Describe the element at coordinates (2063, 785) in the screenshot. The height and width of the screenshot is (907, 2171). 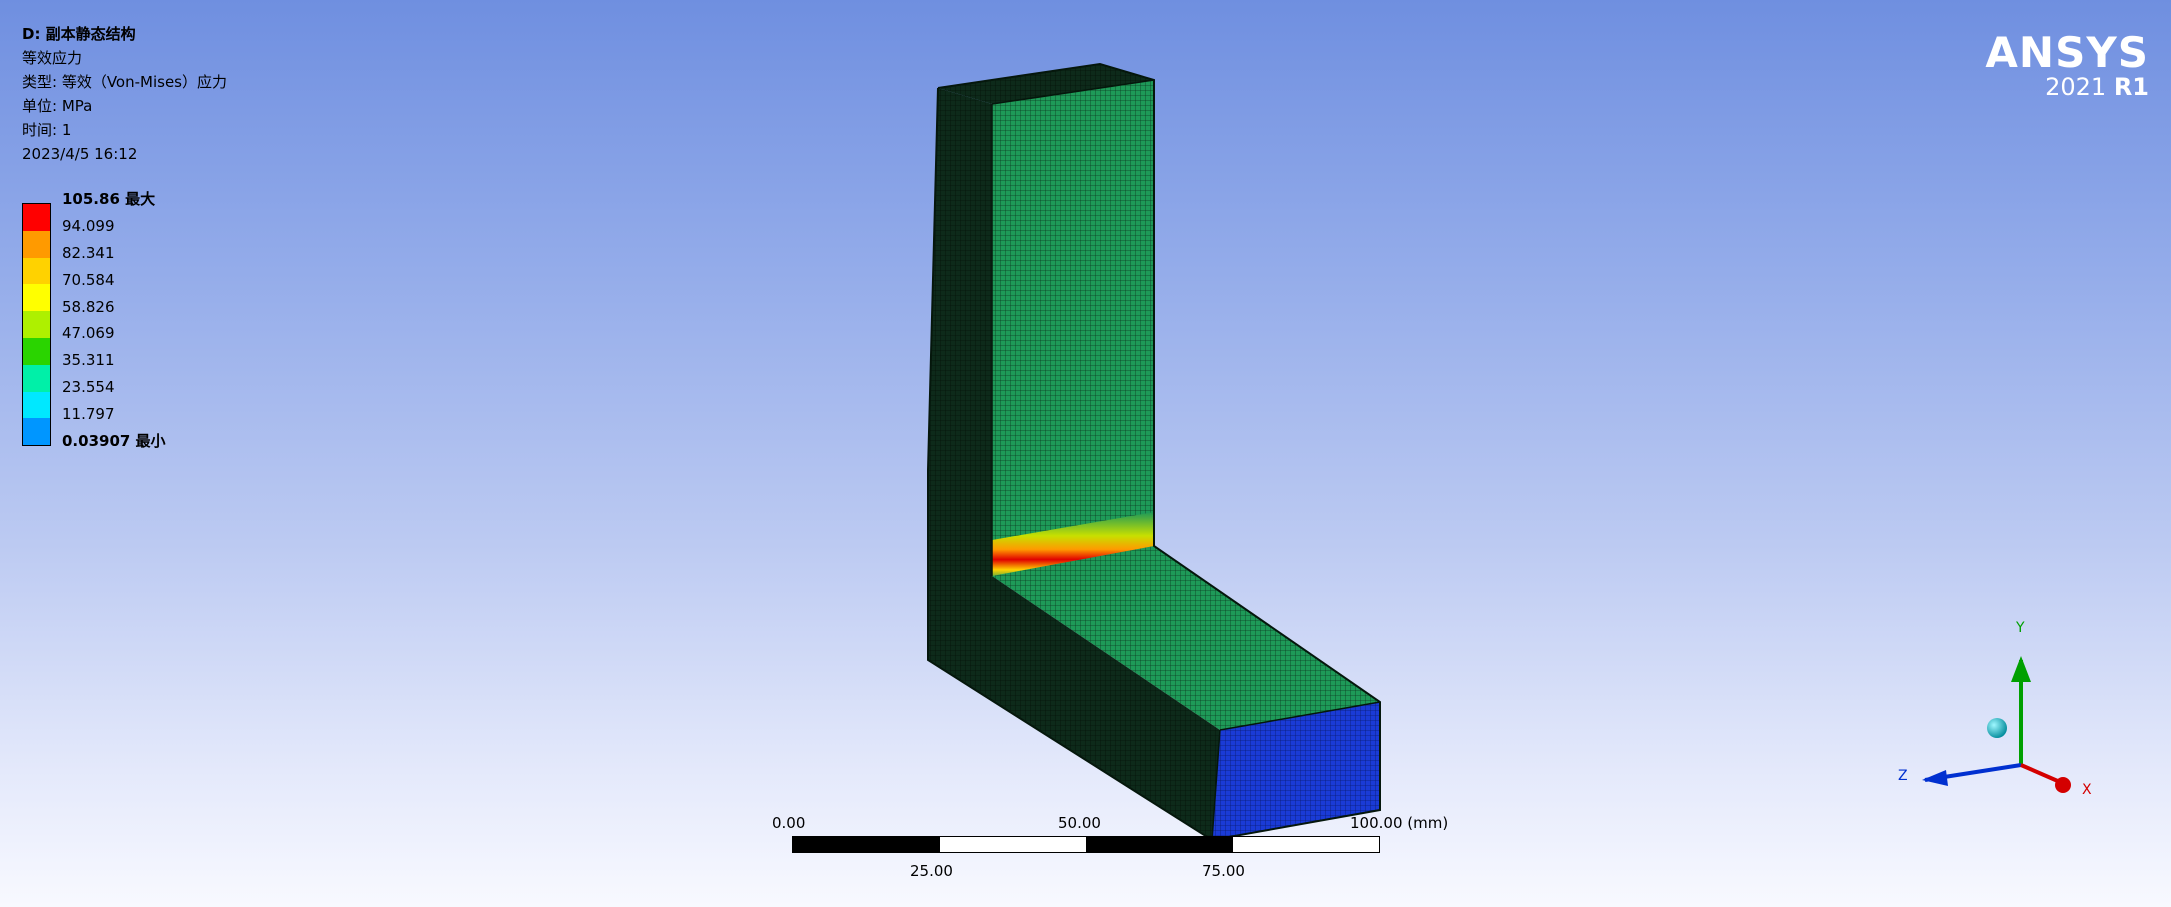
I see `x-axis-end-ball` at that location.